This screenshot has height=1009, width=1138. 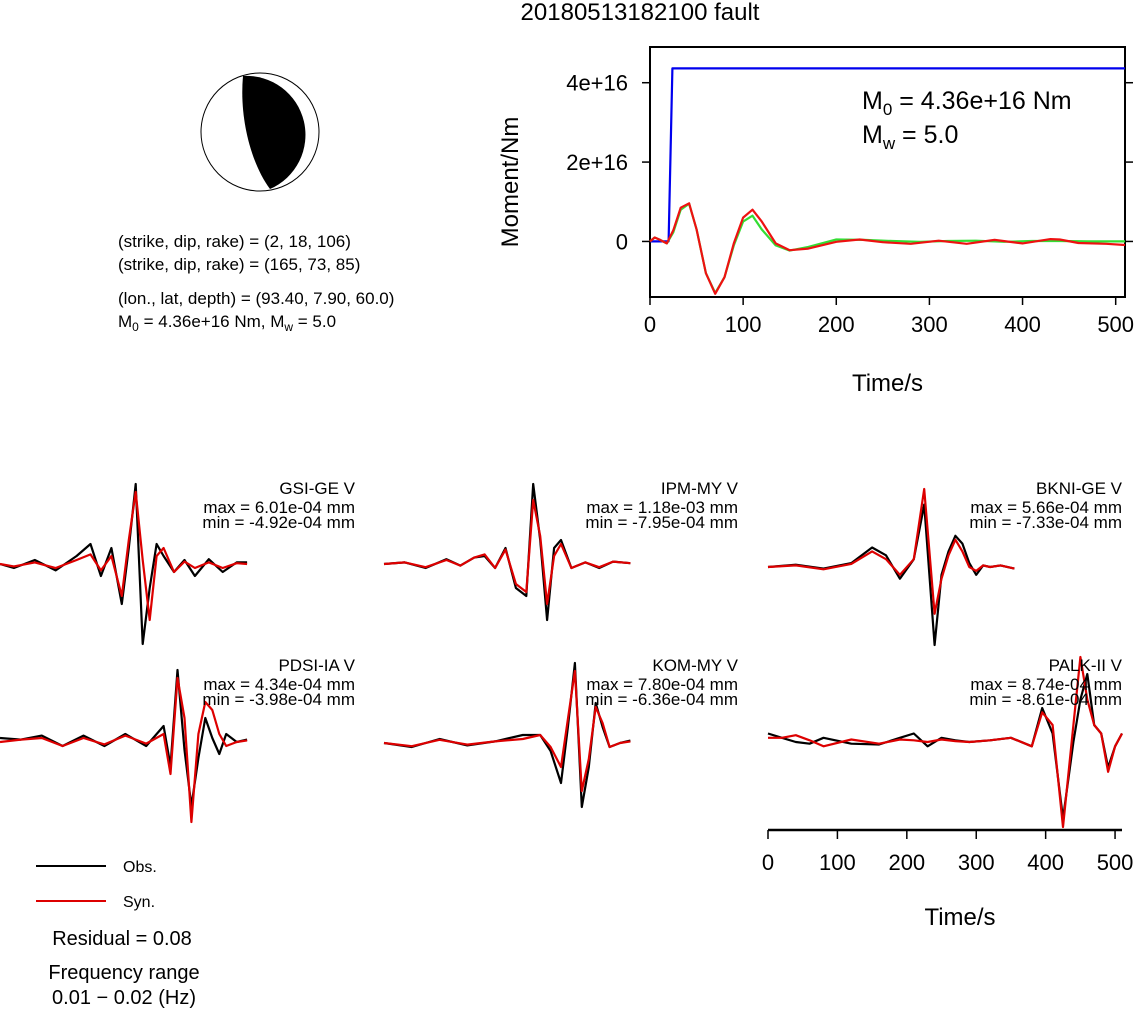 I want to click on waveform-x-tick-label: 400, so click(x=1045, y=862).